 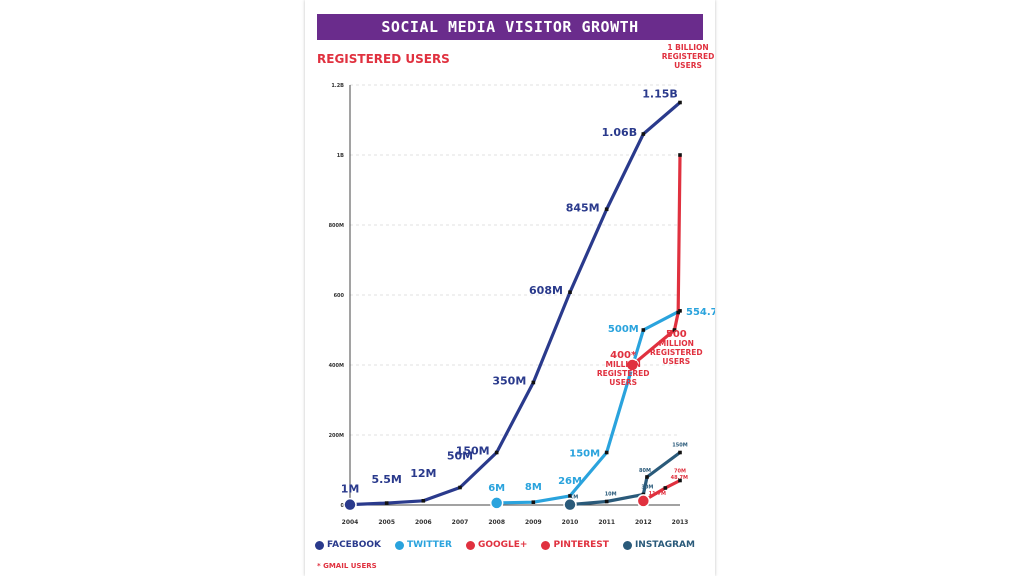 I want to click on data-label: 1.06B, so click(x=620, y=132).